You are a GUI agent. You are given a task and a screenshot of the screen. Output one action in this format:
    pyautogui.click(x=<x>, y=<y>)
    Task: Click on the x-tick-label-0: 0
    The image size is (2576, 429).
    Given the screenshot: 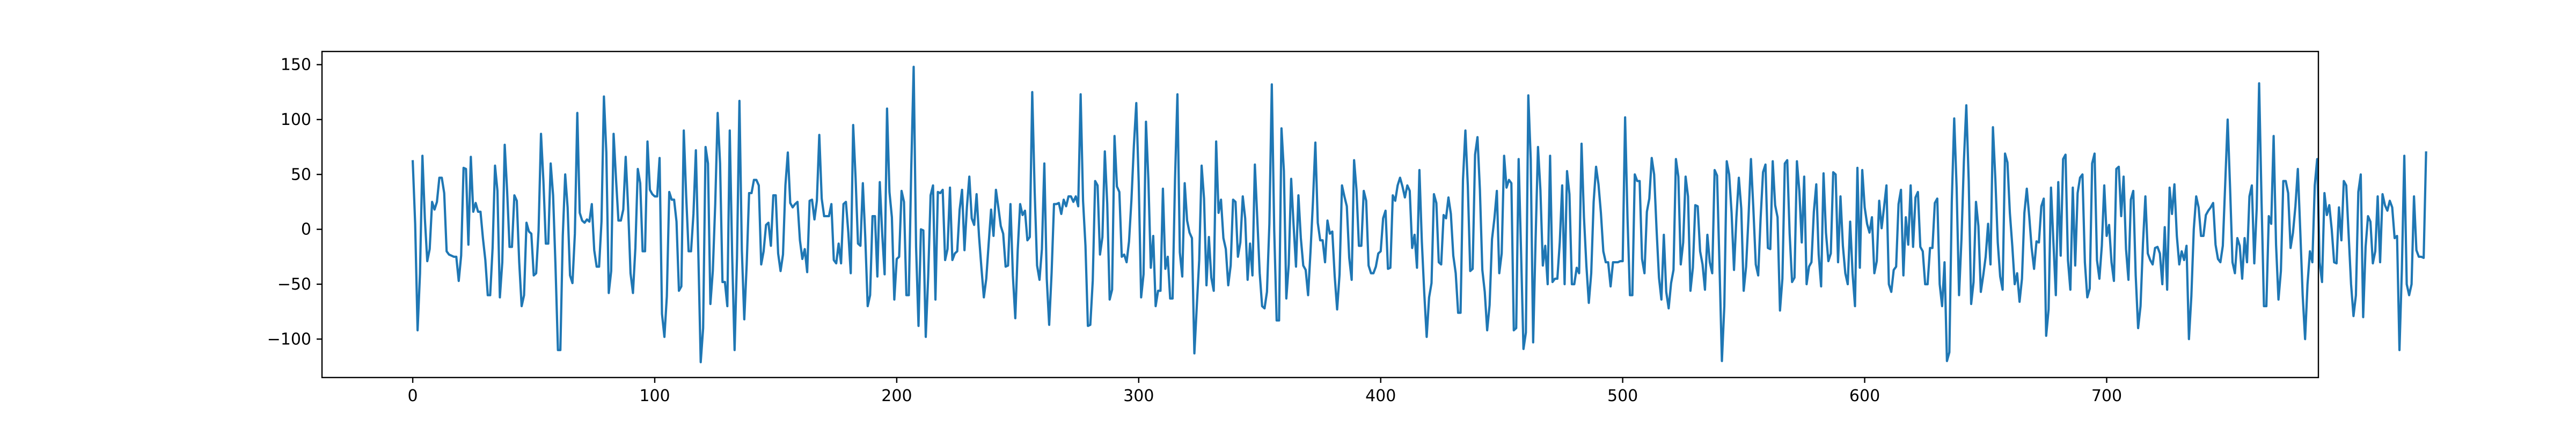 What is the action you would take?
    pyautogui.click(x=413, y=396)
    